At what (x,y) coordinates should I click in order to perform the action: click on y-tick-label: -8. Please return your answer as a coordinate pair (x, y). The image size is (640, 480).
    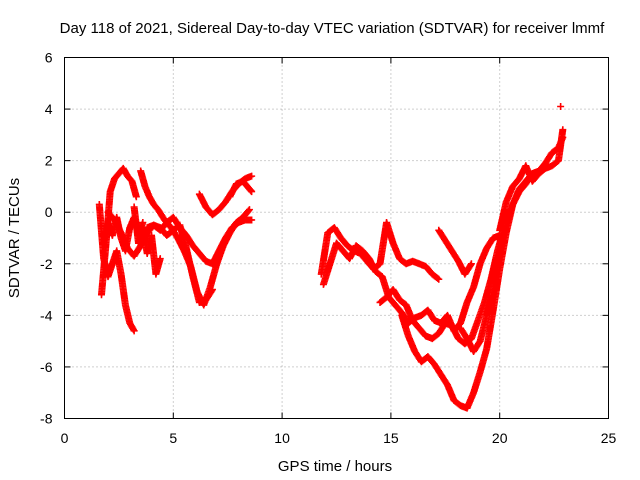
    Looking at the image, I should click on (46, 419).